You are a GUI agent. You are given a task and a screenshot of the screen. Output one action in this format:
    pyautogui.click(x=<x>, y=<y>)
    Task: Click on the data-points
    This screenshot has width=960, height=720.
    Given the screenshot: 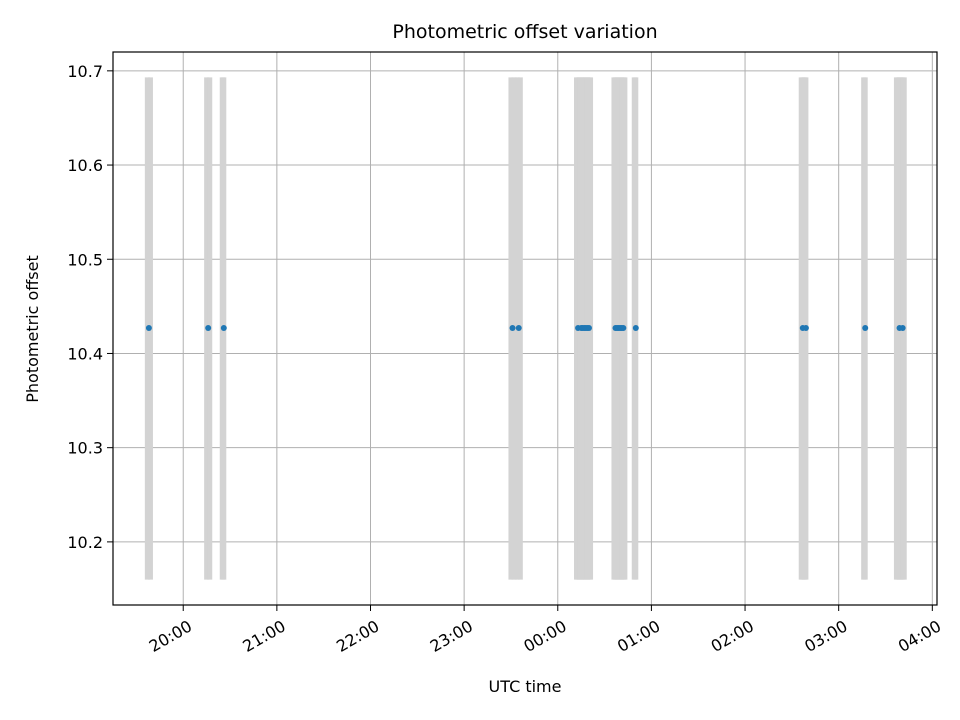 What is the action you would take?
    pyautogui.click(x=525, y=328)
    